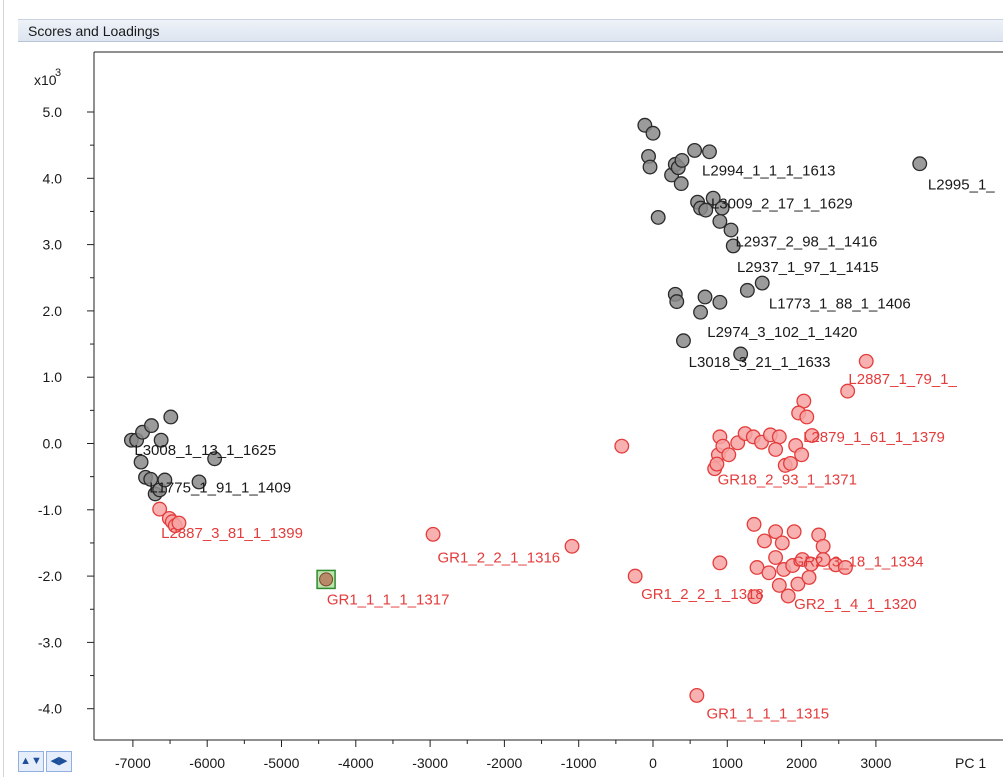 The image size is (1003, 777). Describe the element at coordinates (232, 533) in the screenshot. I see `point-label: L2887_3_81_1_1399` at that location.